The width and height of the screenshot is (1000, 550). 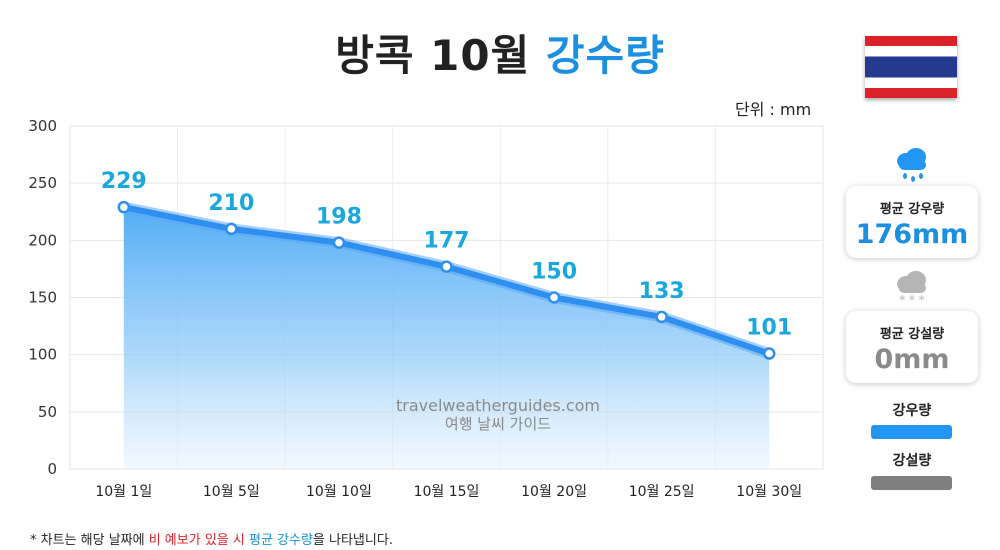 I want to click on footnote: * 차트는 해당 날짜에 비 예보가 있을 시 평균 강수량을 나타냅니다., so click(x=211, y=538).